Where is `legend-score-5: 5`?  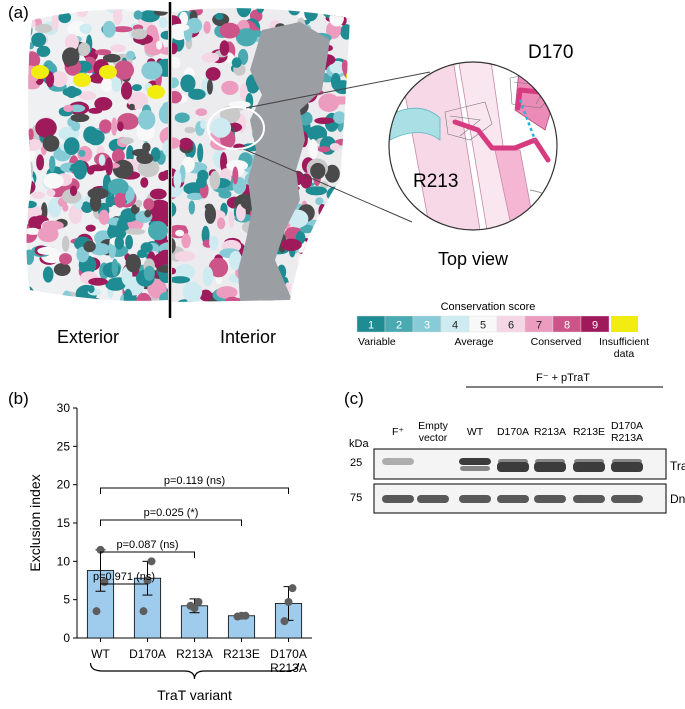
legend-score-5: 5 is located at coordinates (483, 326).